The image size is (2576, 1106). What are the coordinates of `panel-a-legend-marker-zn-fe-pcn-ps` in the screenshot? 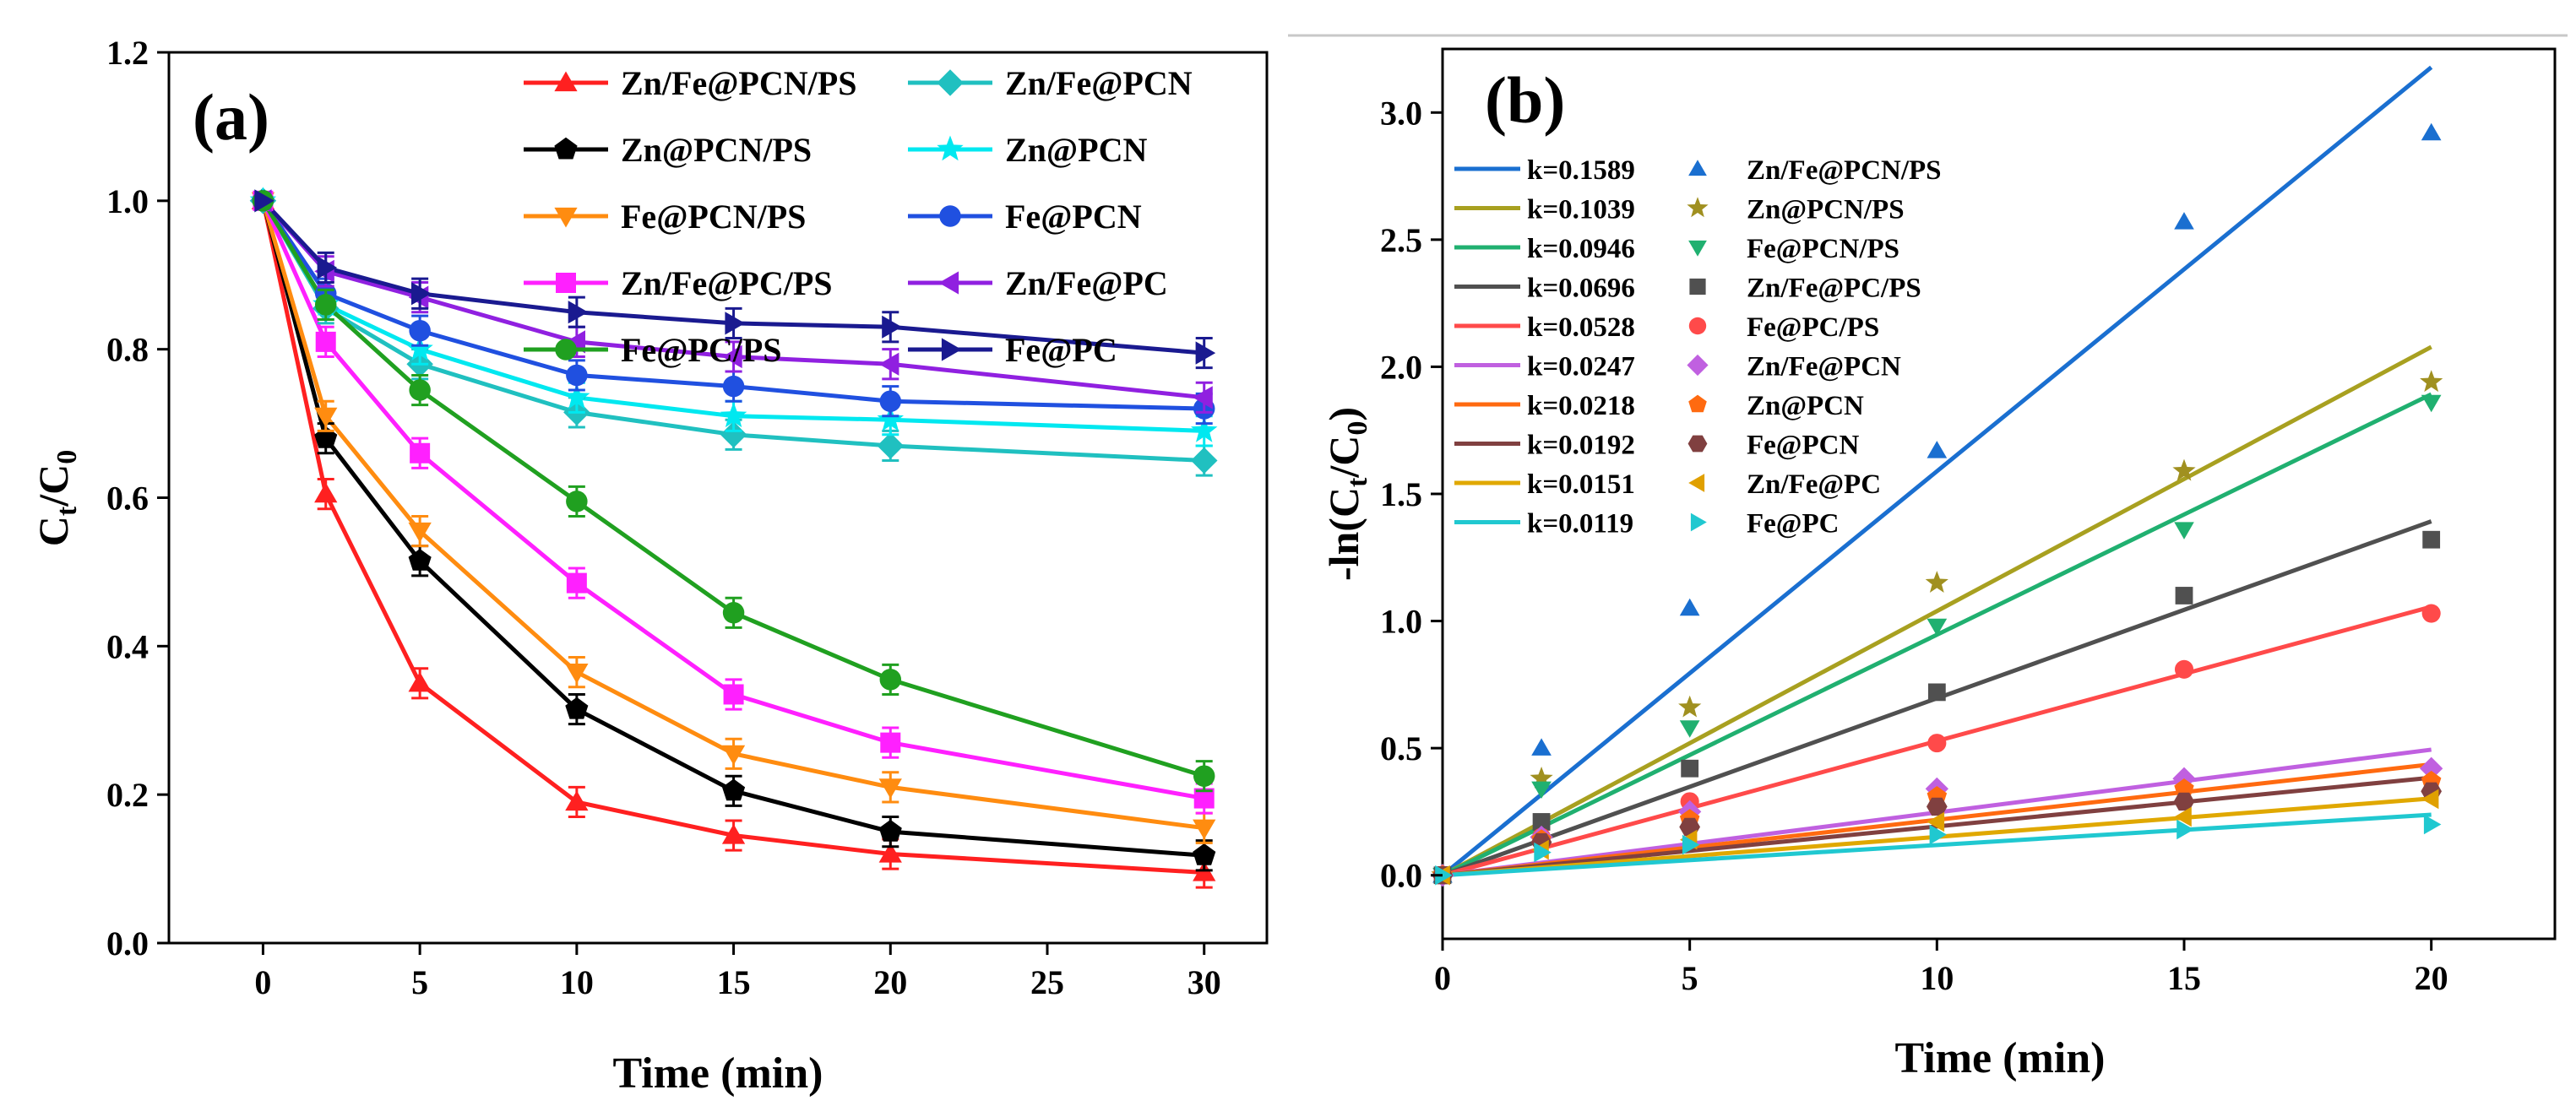 It's located at (566, 81).